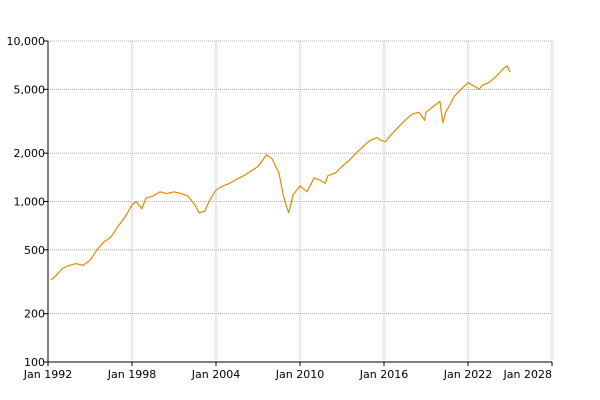 This screenshot has height=400, width=600. I want to click on y-tick-label: 200, so click(34, 314).